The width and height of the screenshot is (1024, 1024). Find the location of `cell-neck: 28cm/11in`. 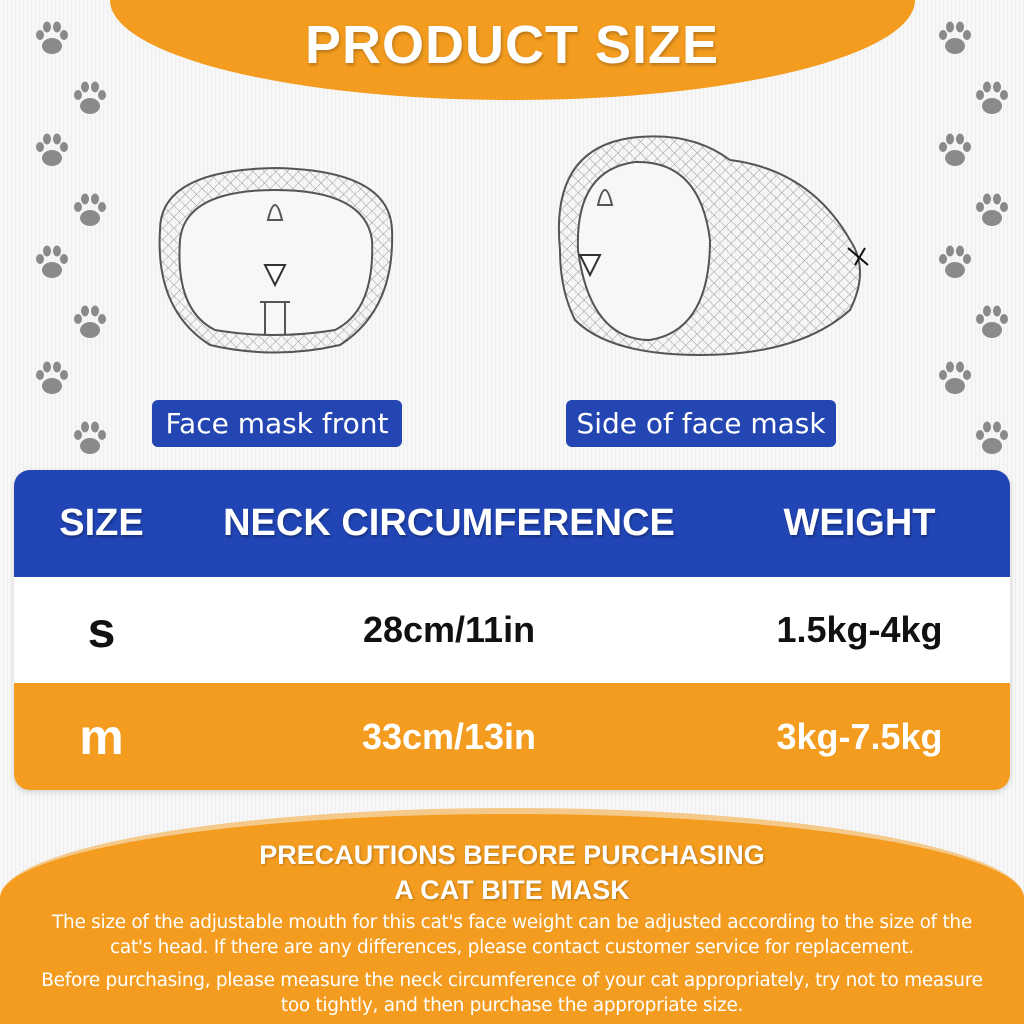

cell-neck: 28cm/11in is located at coordinates (449, 629).